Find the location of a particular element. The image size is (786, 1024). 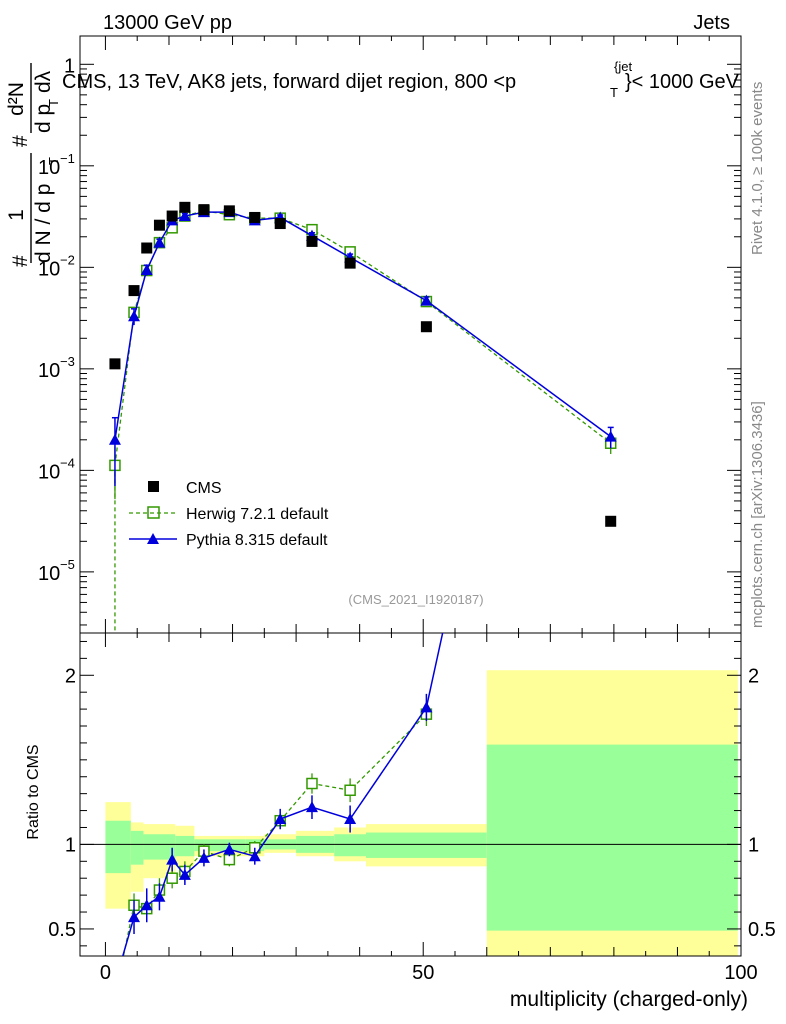

ratio-ytick-label-right: 2 is located at coordinates (753, 676).